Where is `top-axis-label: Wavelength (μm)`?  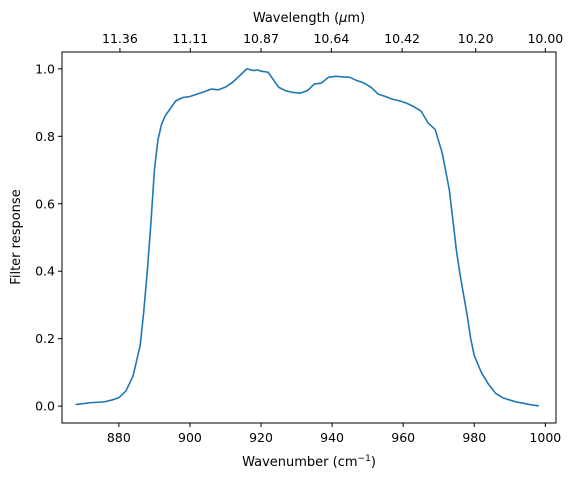 top-axis-label: Wavelength (μm) is located at coordinates (309, 18).